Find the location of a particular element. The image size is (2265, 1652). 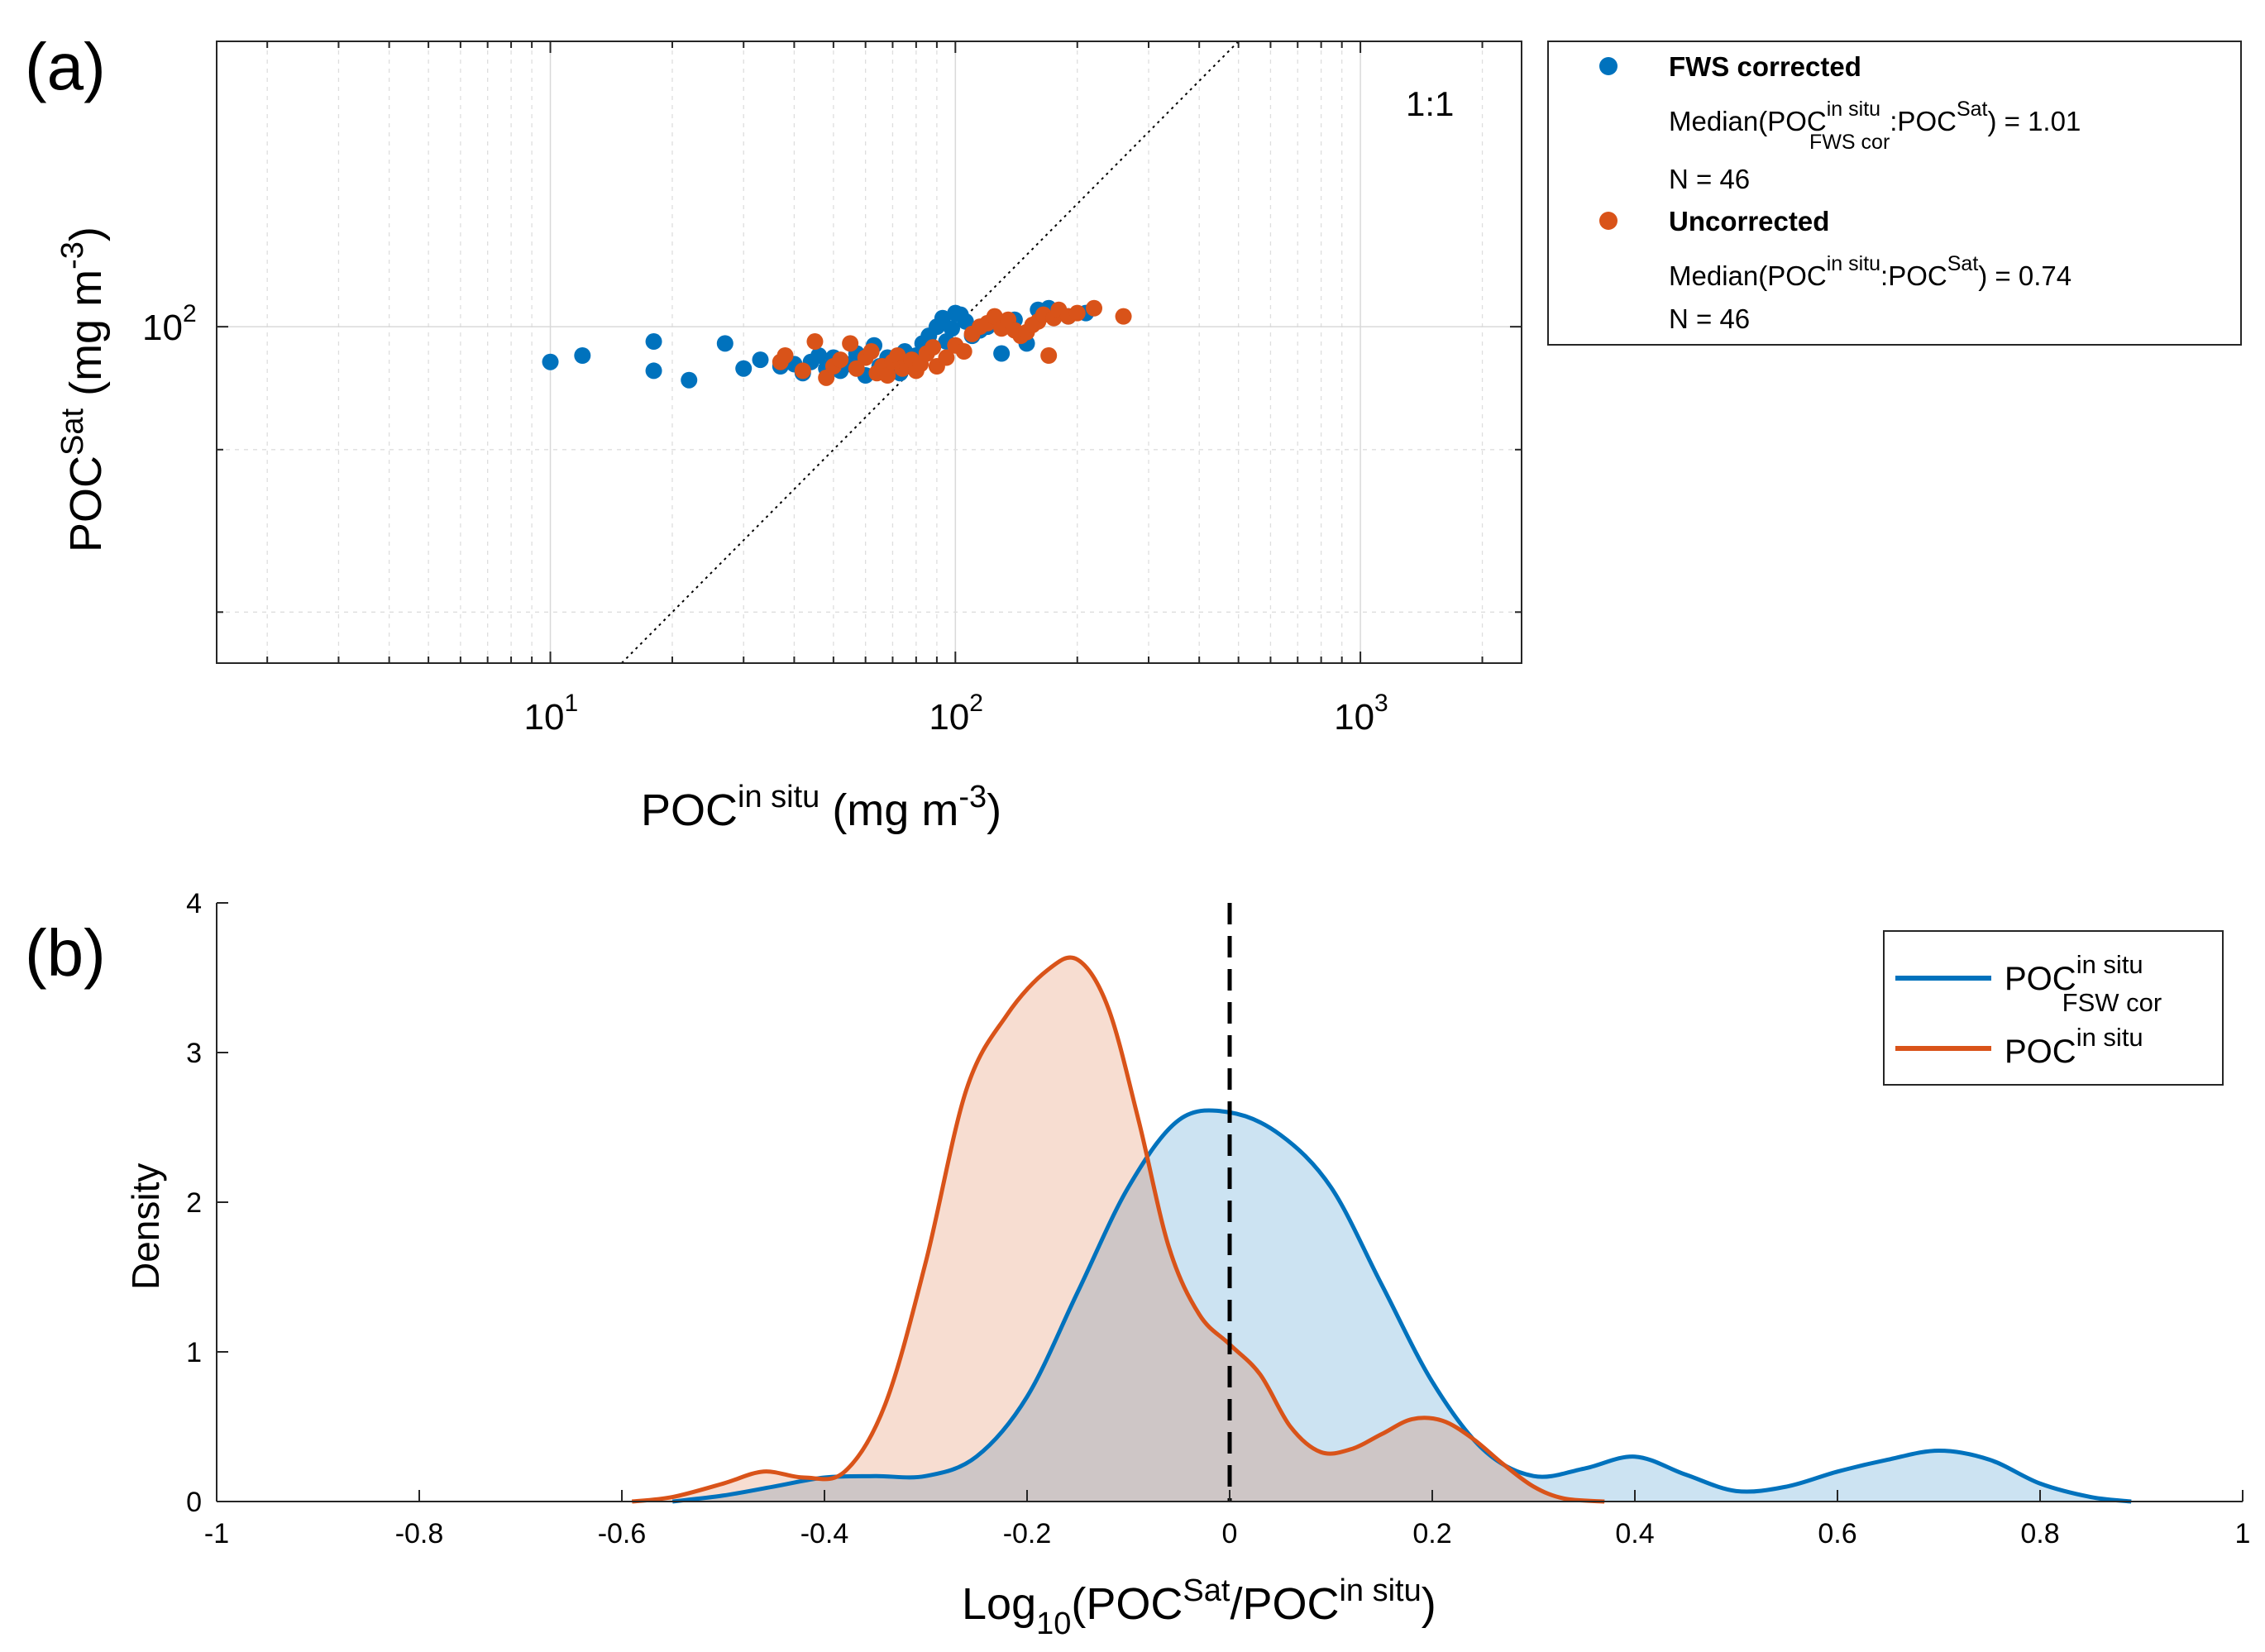

density-y-tick-label: 2 is located at coordinates (194, 1203).